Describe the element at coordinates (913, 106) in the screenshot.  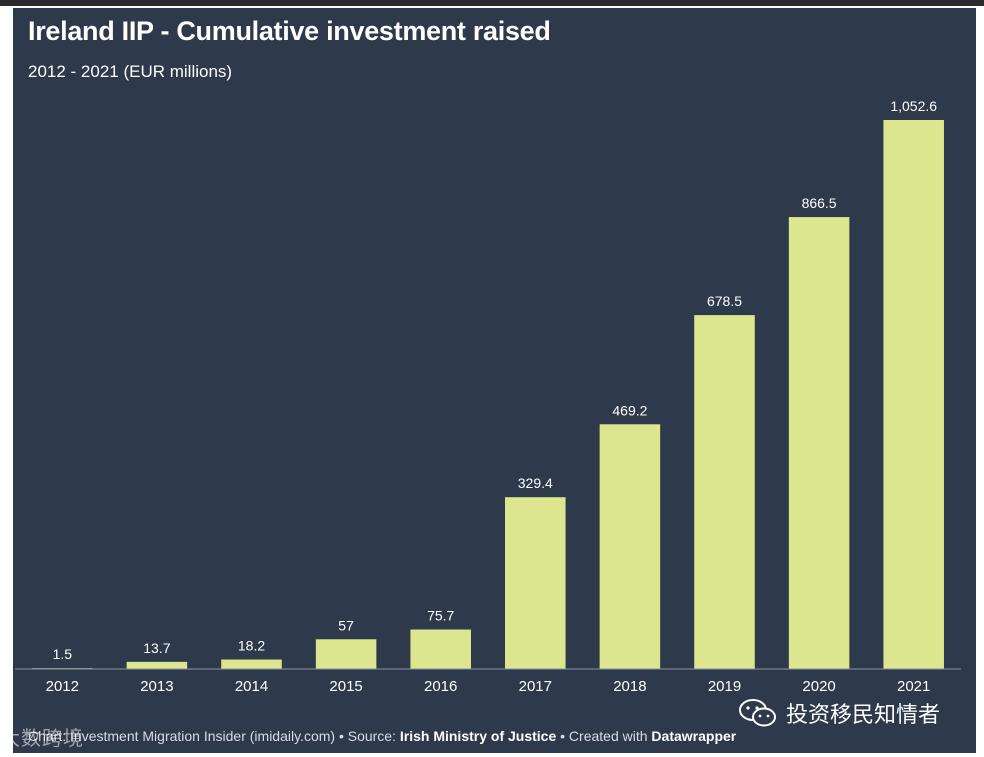
I see `data-label-2021: 1,052.6` at that location.